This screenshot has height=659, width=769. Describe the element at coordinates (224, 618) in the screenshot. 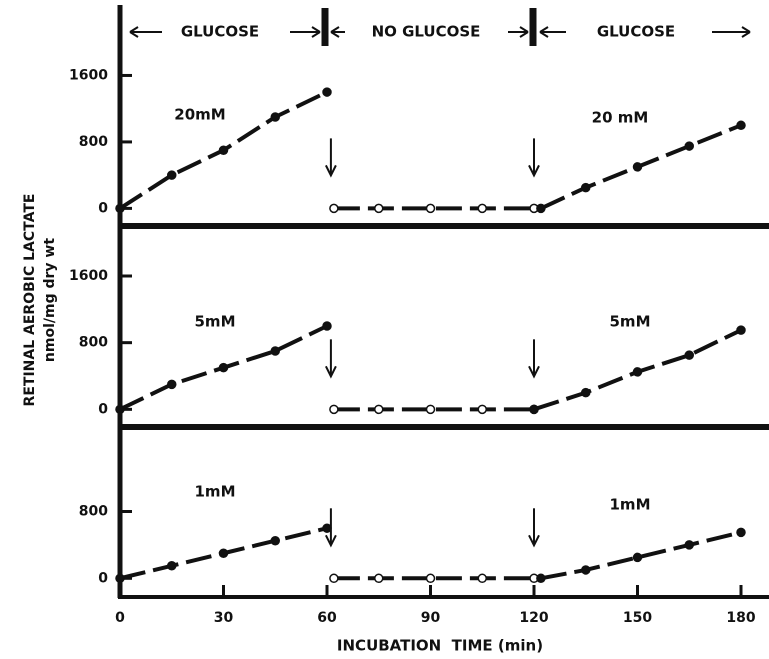

I see `x-tick-label: 30` at that location.